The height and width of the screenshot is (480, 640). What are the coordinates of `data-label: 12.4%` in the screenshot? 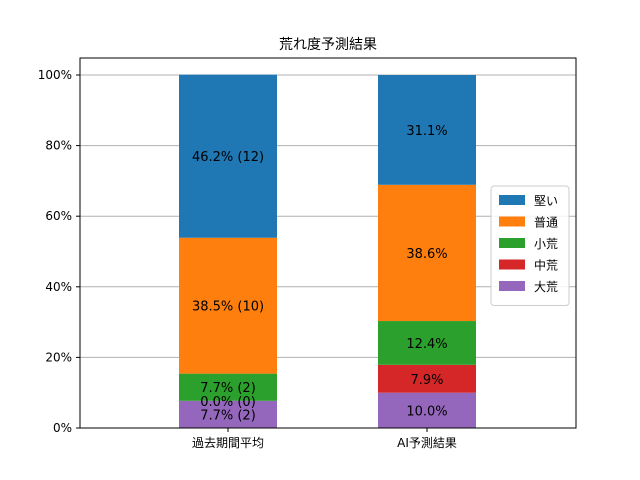 It's located at (426, 344).